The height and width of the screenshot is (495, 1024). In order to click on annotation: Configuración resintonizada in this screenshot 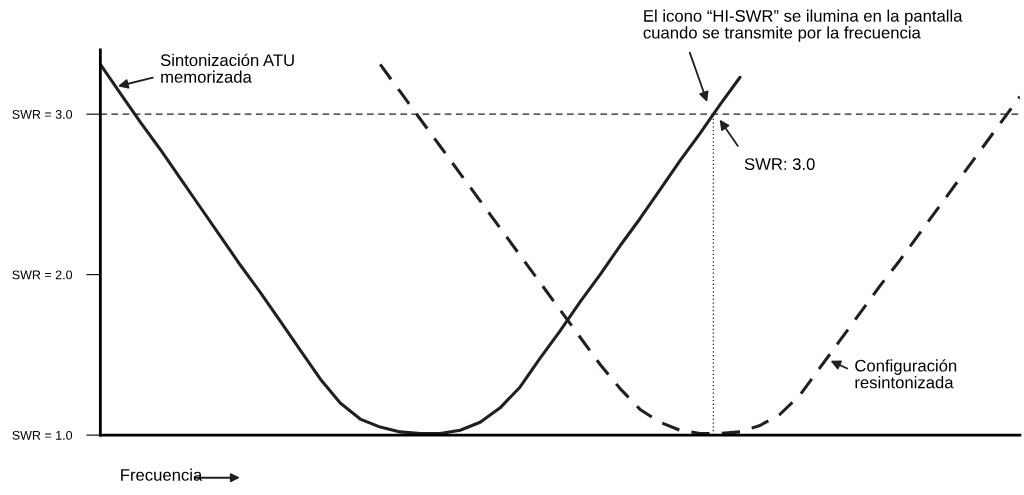, I will do `click(906, 374)`.